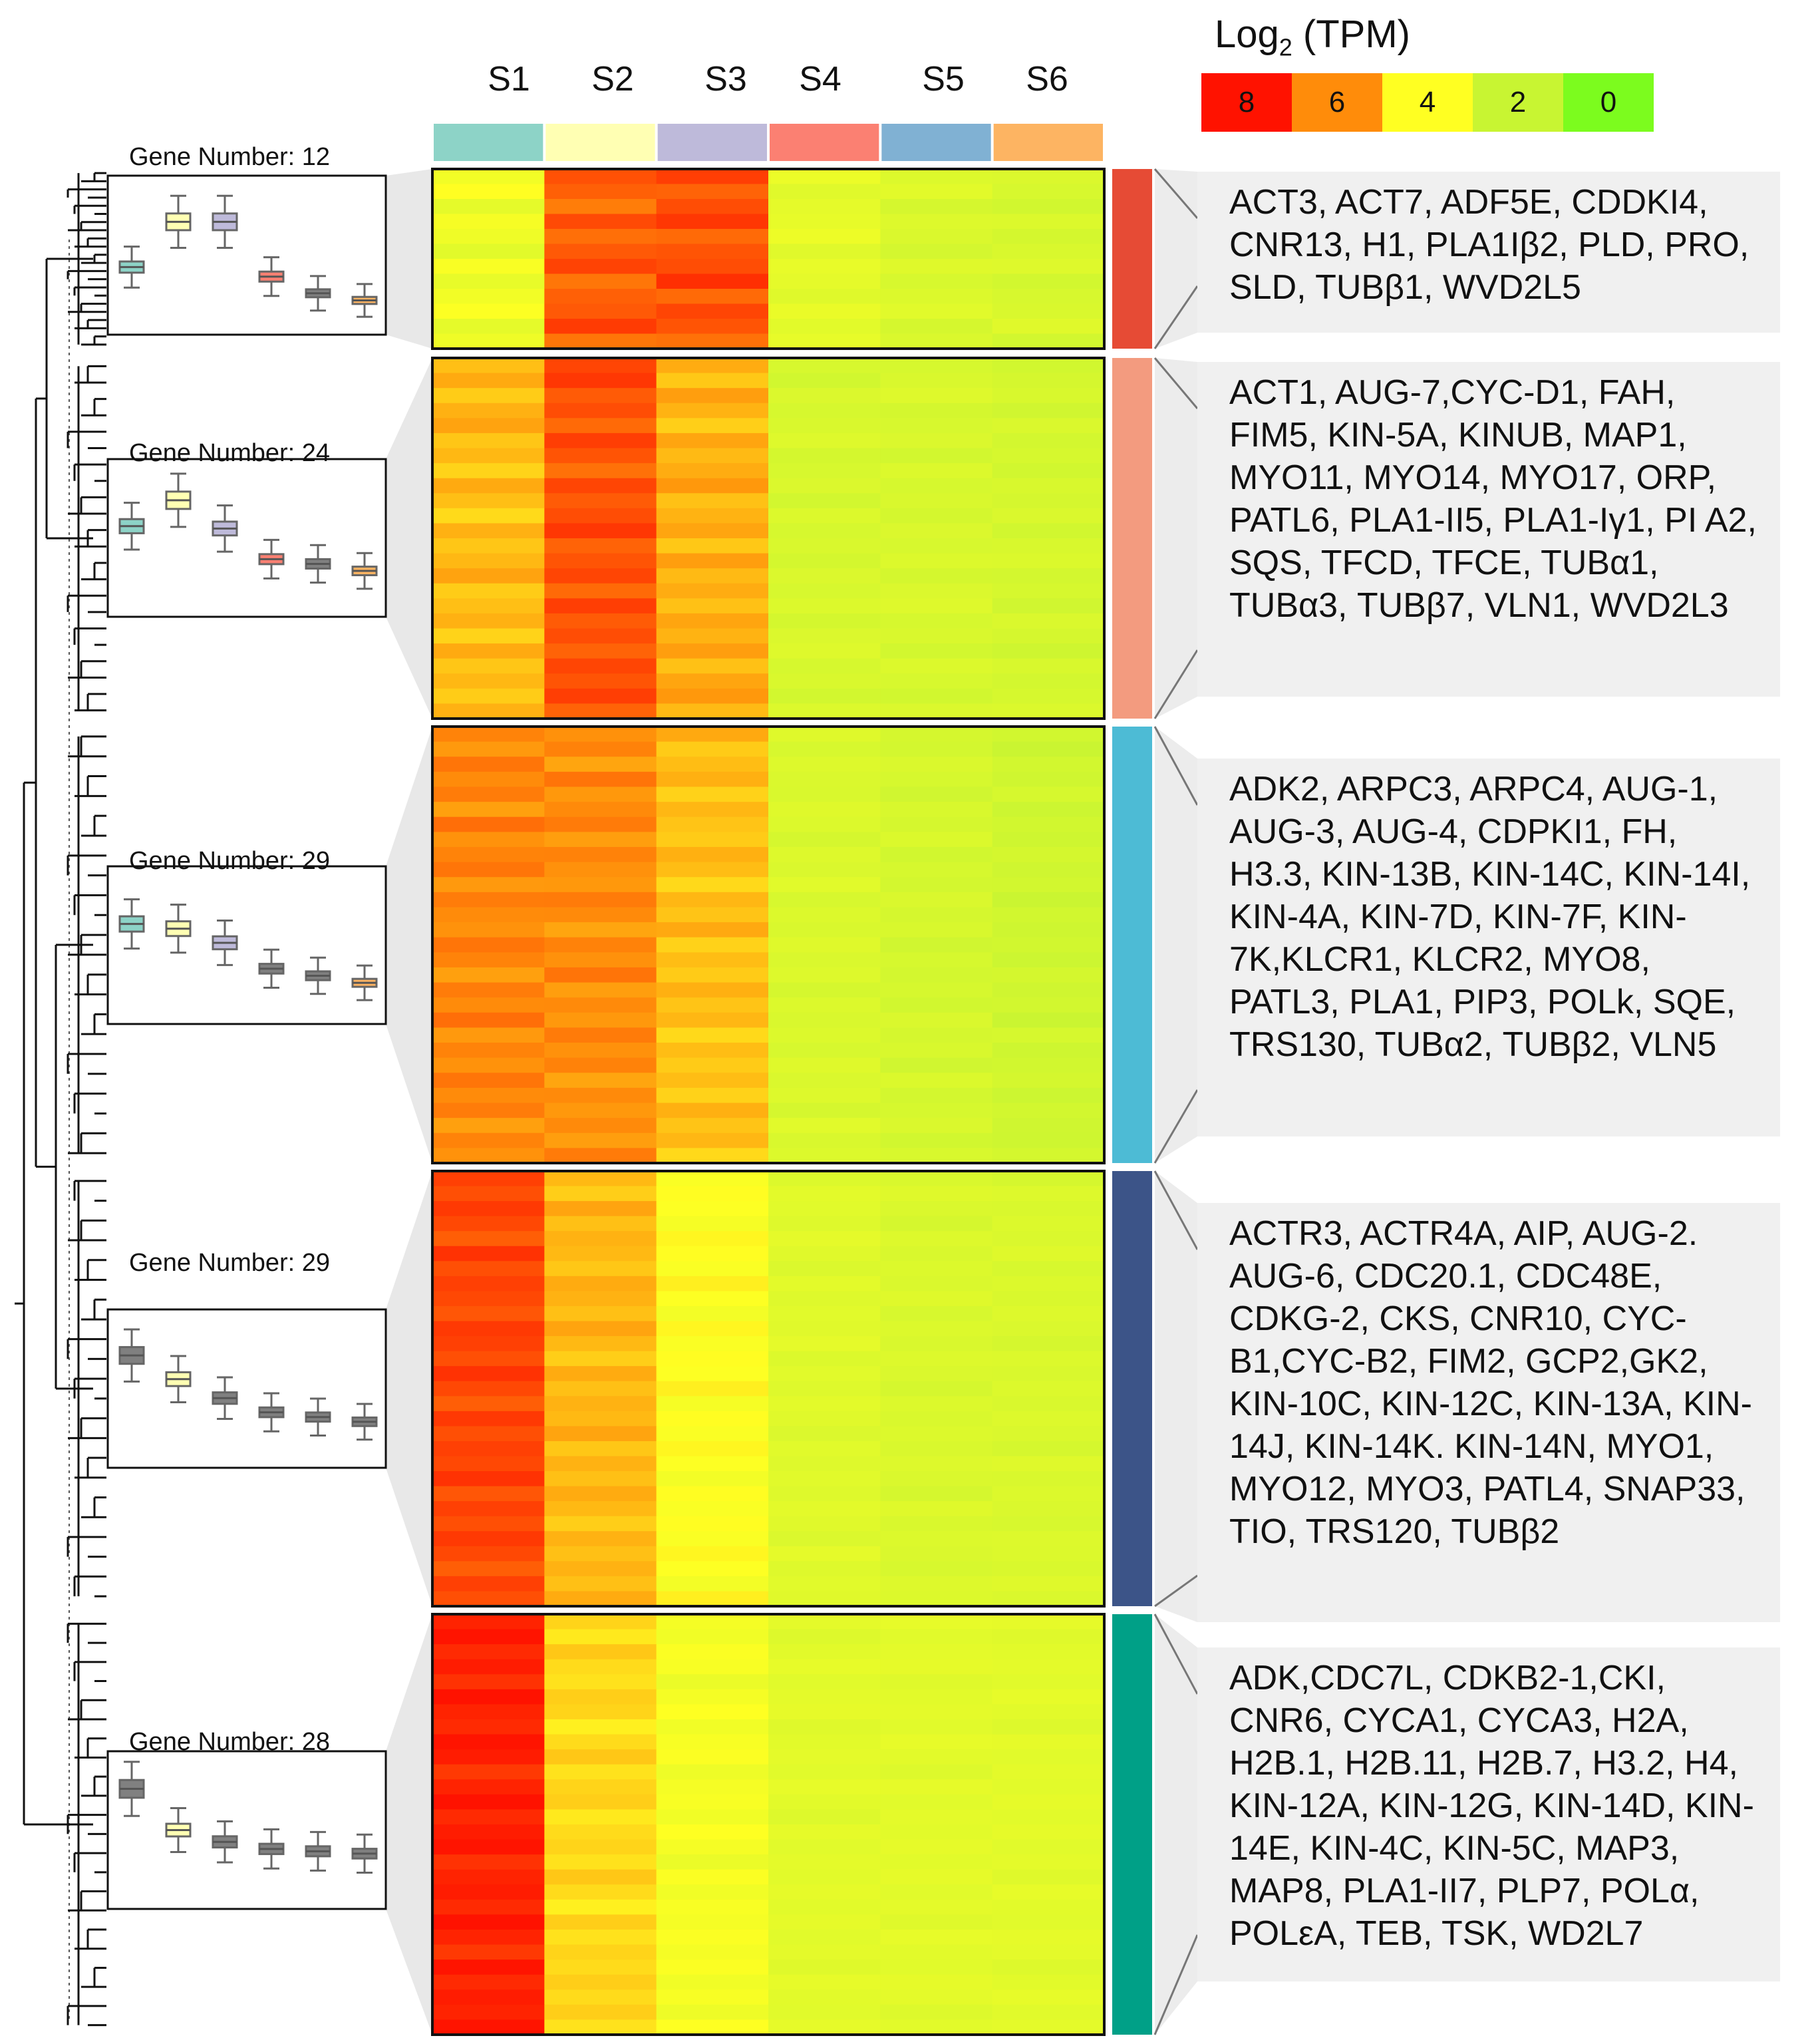  What do you see at coordinates (1518, 102) in the screenshot?
I see `legend-label-2: 2` at bounding box center [1518, 102].